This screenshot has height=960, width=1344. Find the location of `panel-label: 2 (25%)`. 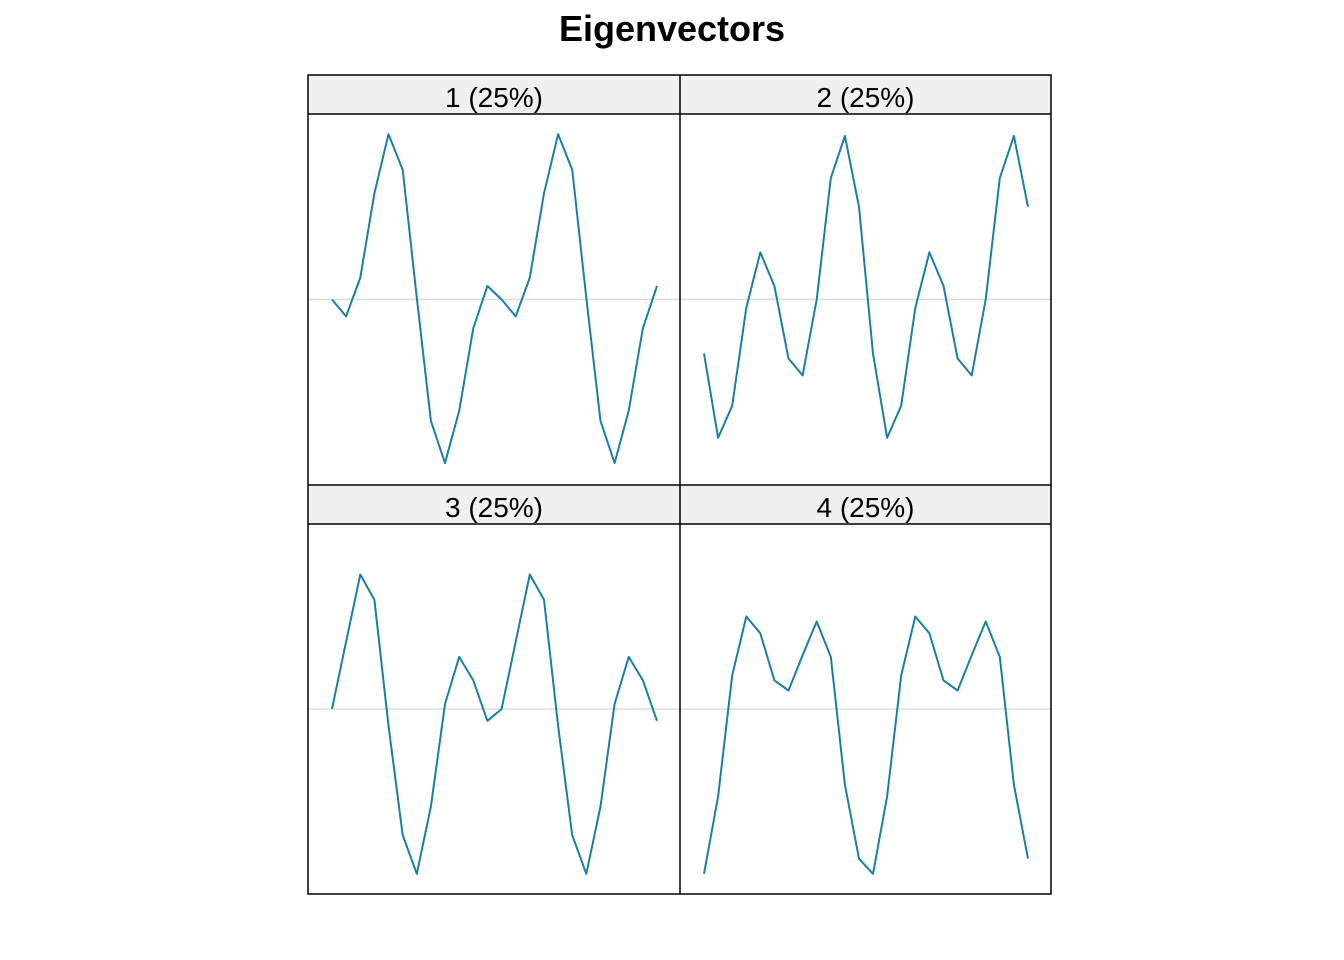

panel-label: 2 (25%) is located at coordinates (865, 97).